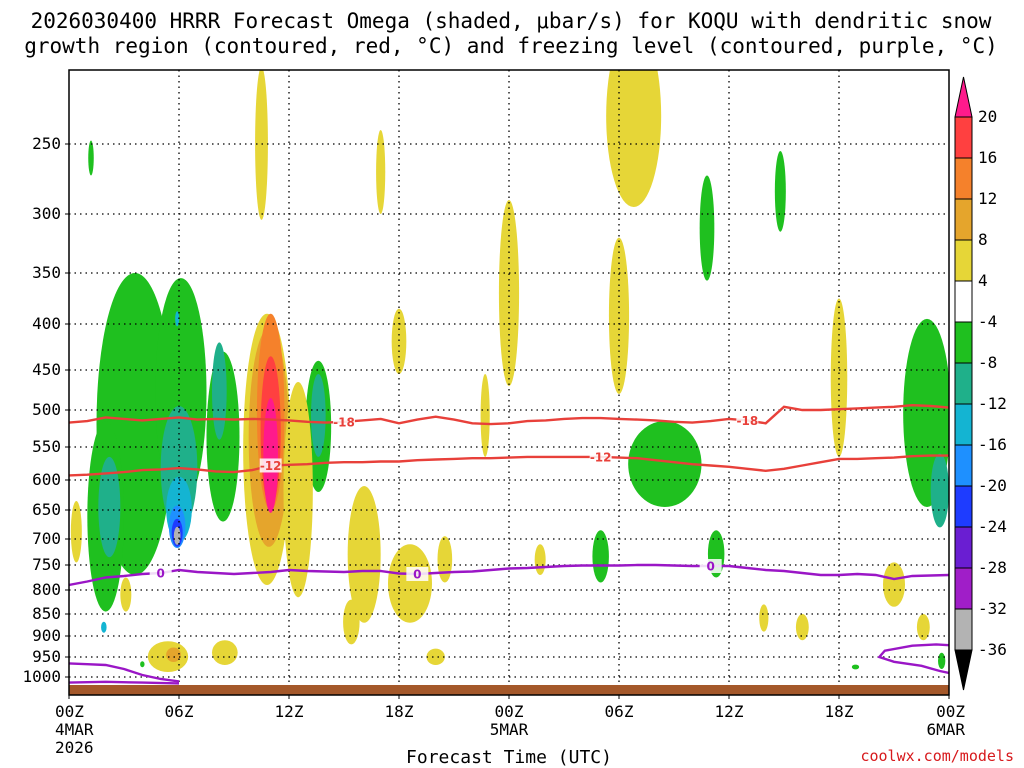 The image size is (1024, 768). I want to click on colorbar-label-8: -16, so click(992, 444).